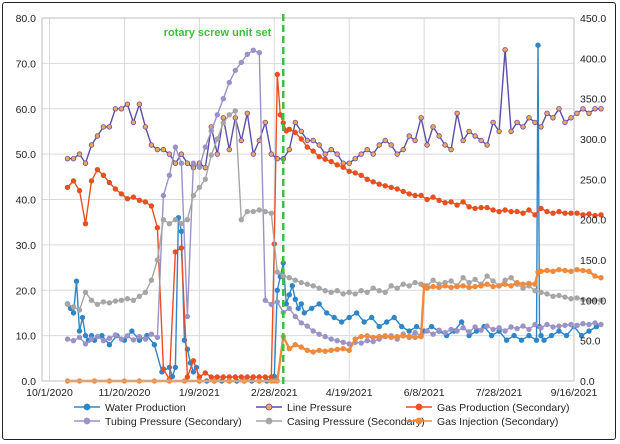  I want to click on legend-item: Line Pressure, so click(304, 408).